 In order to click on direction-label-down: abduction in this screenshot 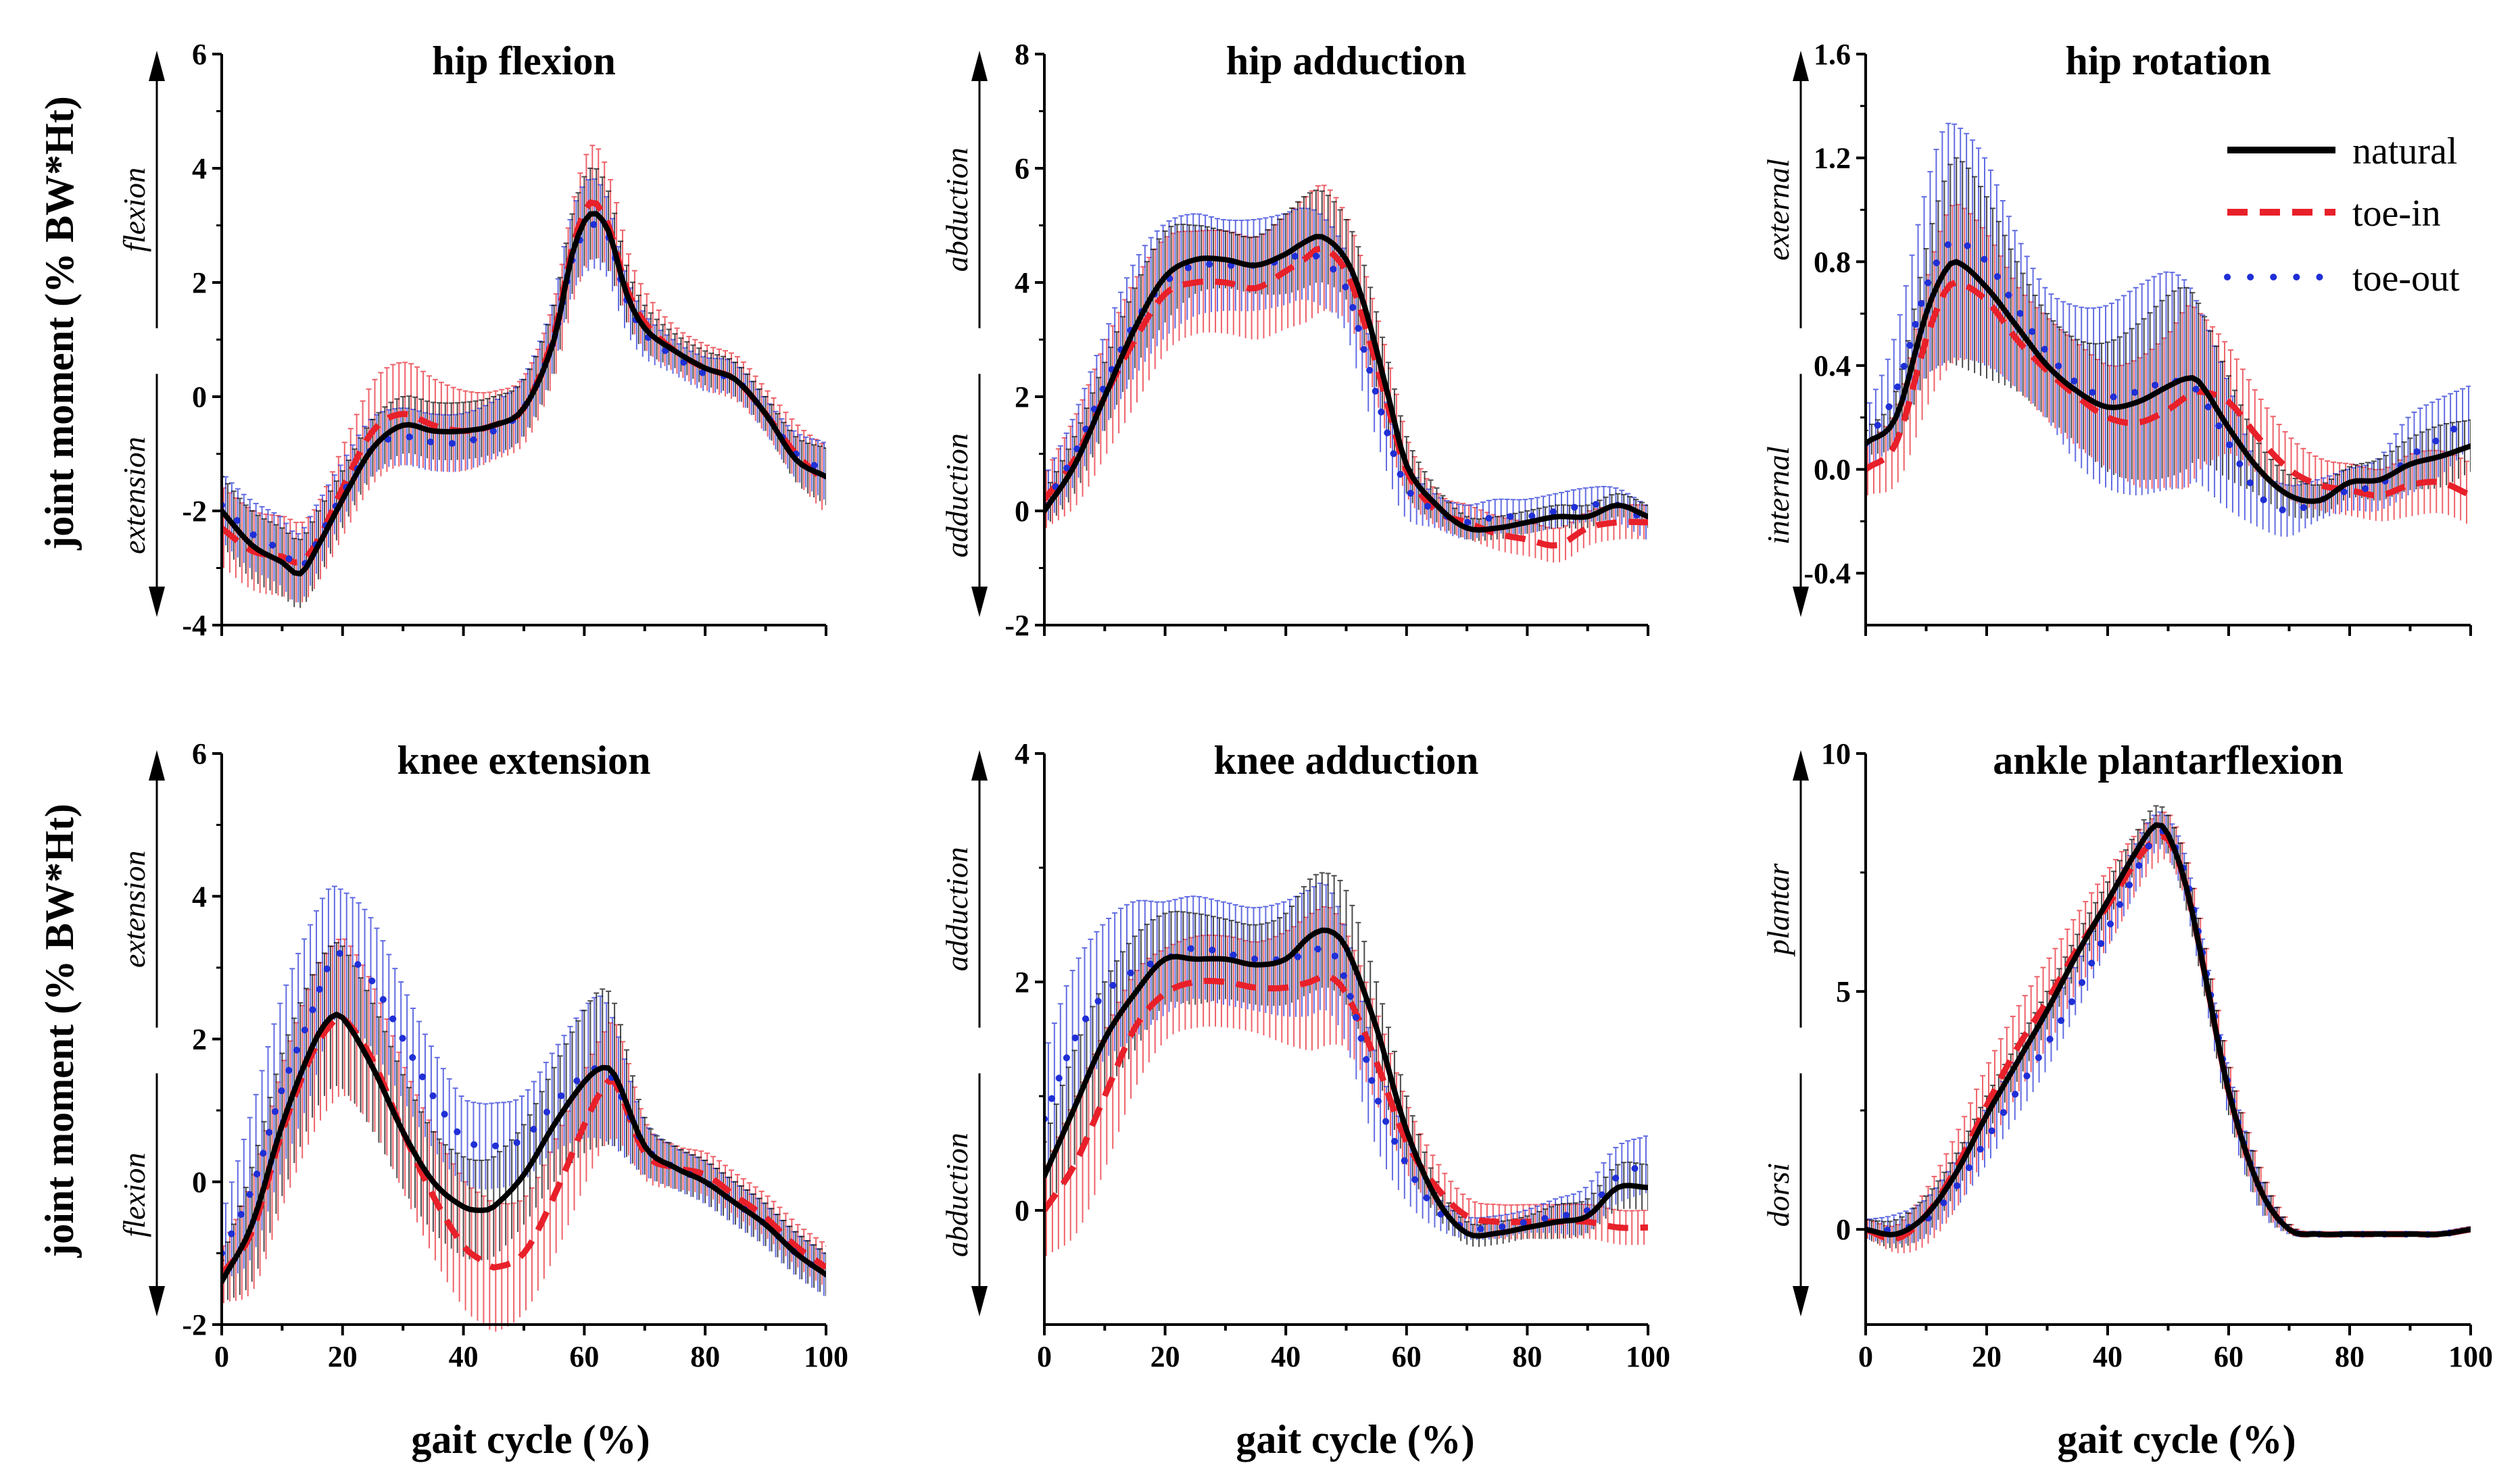, I will do `click(957, 1195)`.